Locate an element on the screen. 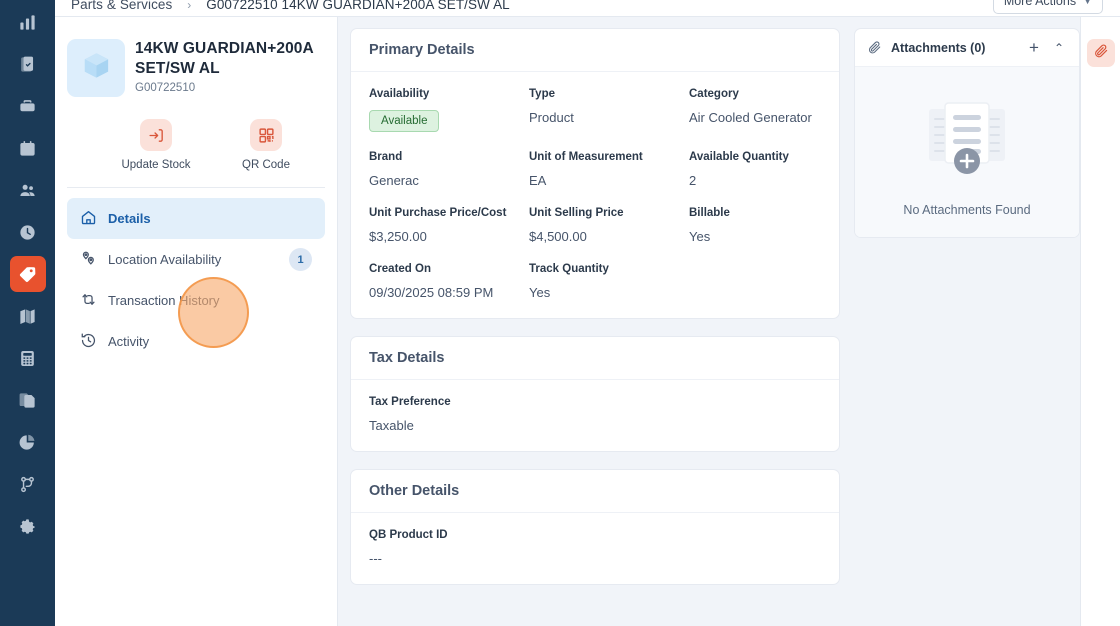  field-label: Track Quantity is located at coordinates (569, 269).